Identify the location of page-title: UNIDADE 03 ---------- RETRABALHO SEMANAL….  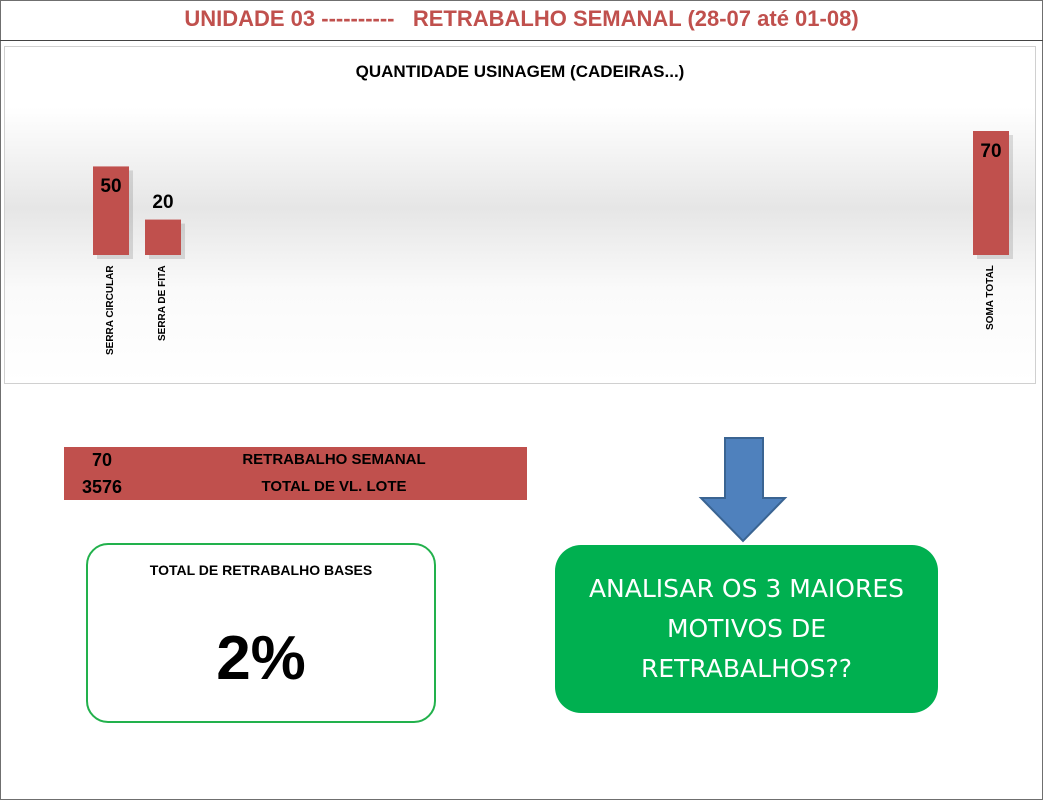
(521, 18).